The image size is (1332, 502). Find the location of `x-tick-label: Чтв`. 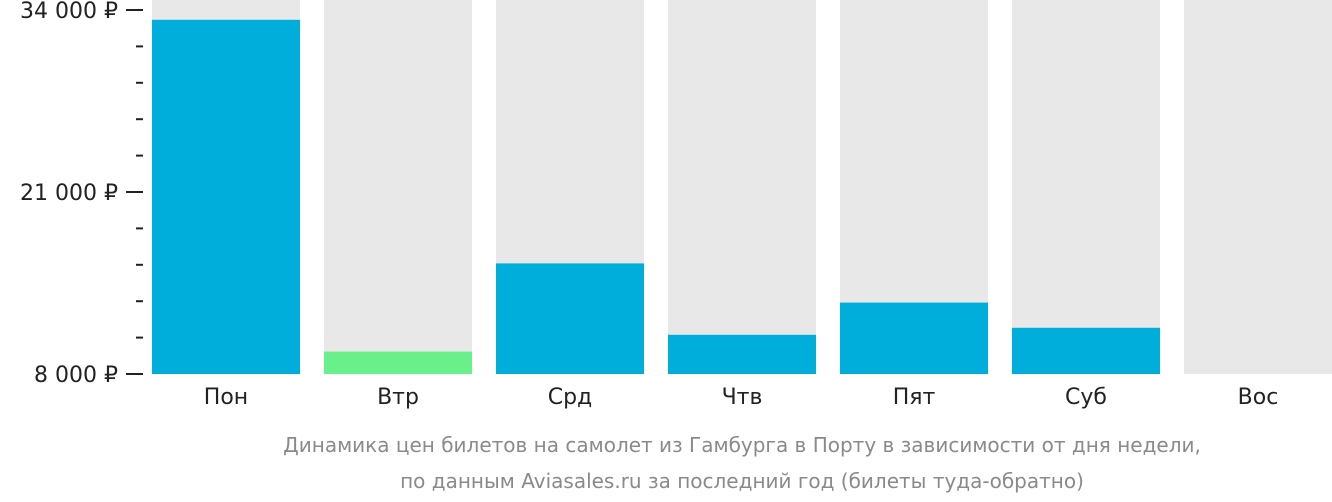

x-tick-label: Чтв is located at coordinates (742, 397).